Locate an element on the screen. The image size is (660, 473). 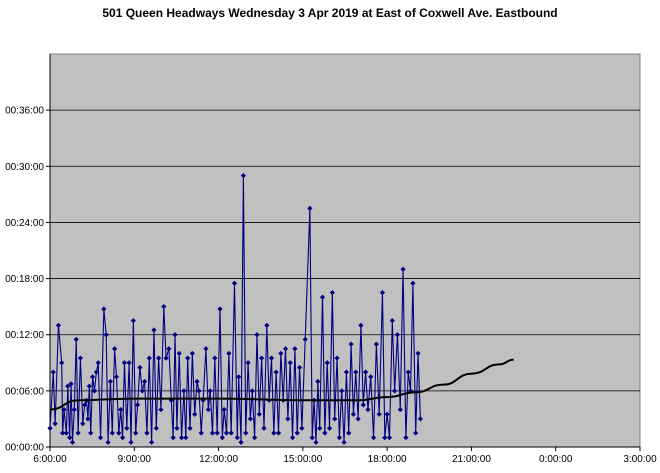
y-tick-label: 00:12:00 is located at coordinates (24, 335).